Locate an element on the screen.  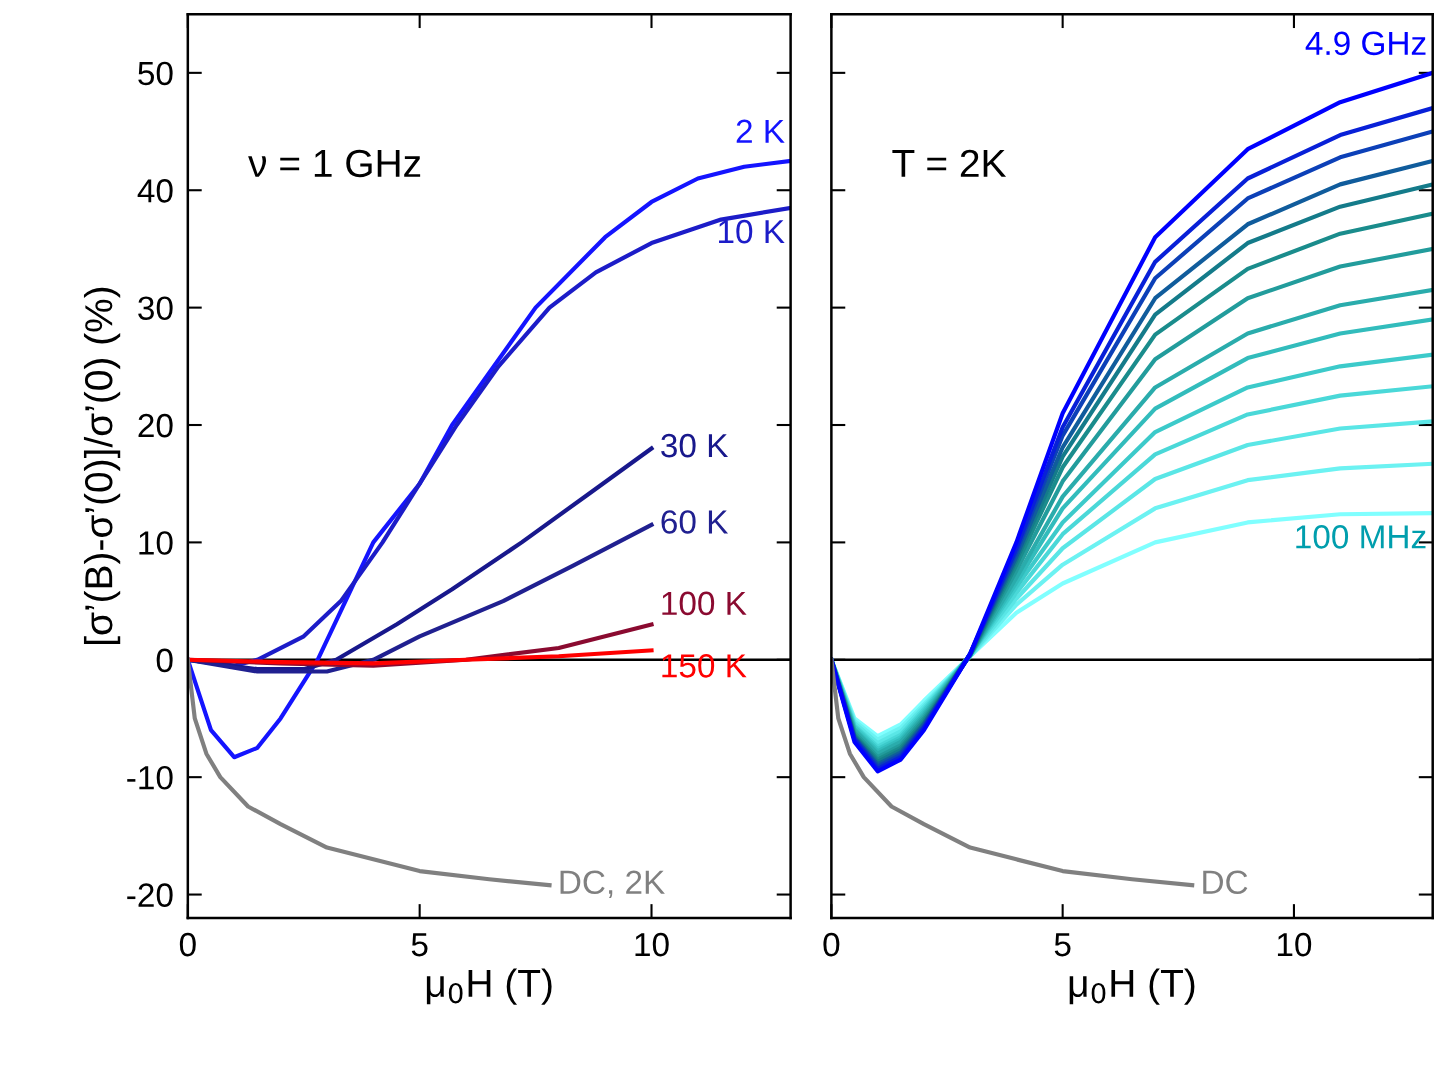
annotation: ν = 1 GHz is located at coordinates (334, 163).